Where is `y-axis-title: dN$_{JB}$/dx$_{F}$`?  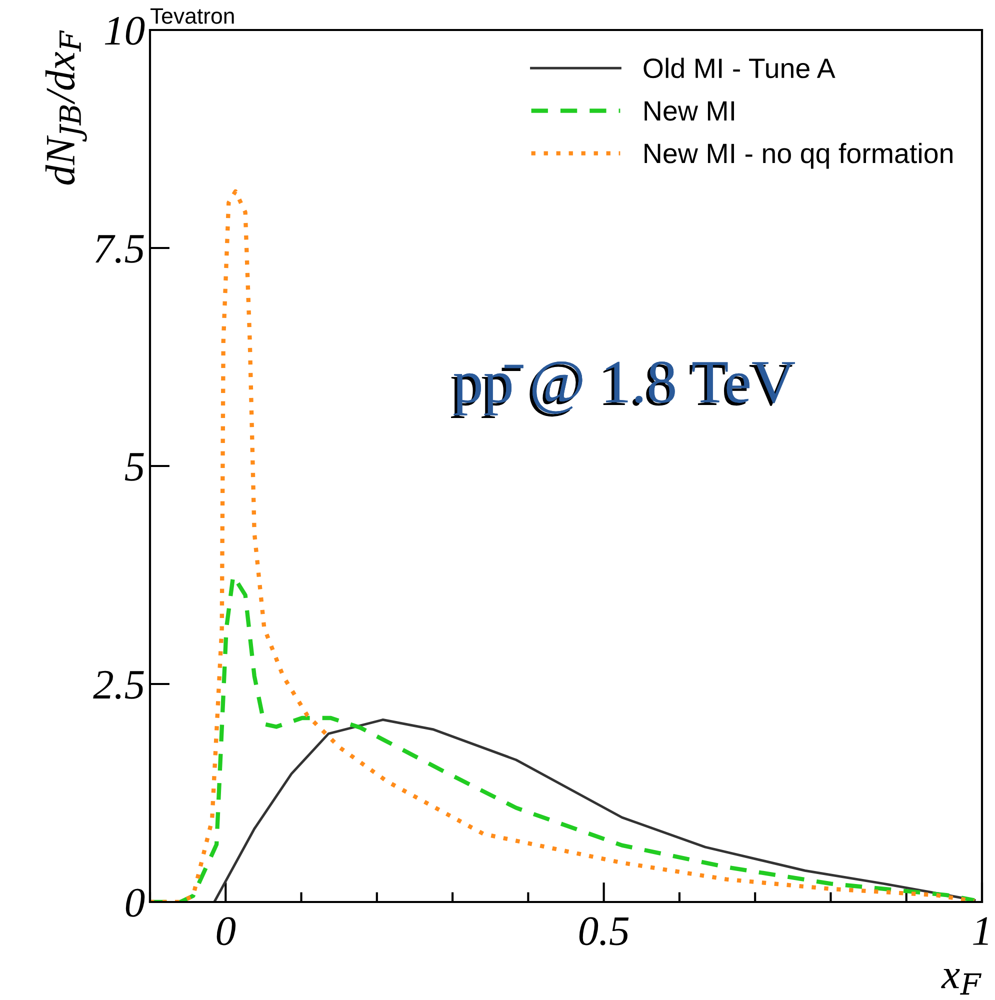 y-axis-title: dN$_{JB}$/dx$_{F}$ is located at coordinates (66, 107).